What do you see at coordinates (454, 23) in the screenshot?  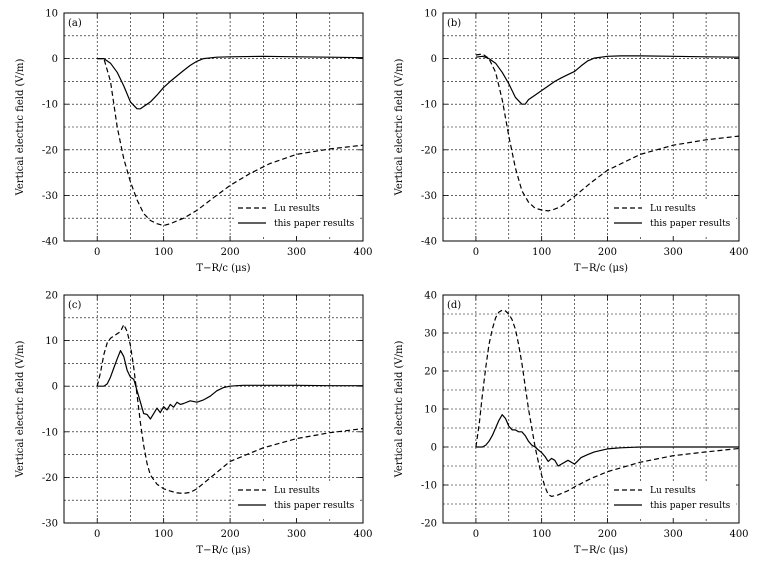 I see `panel-label: (b)` at bounding box center [454, 23].